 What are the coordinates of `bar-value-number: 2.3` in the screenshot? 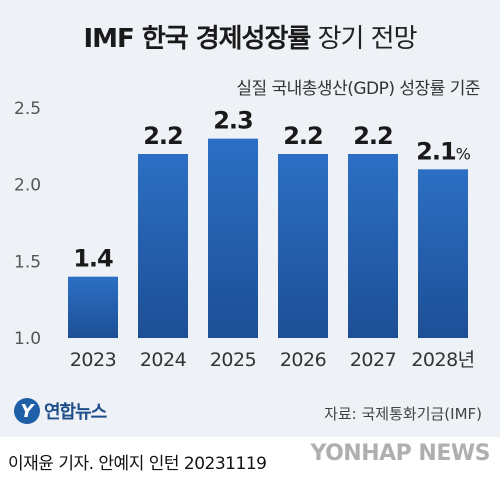 It's located at (233, 121).